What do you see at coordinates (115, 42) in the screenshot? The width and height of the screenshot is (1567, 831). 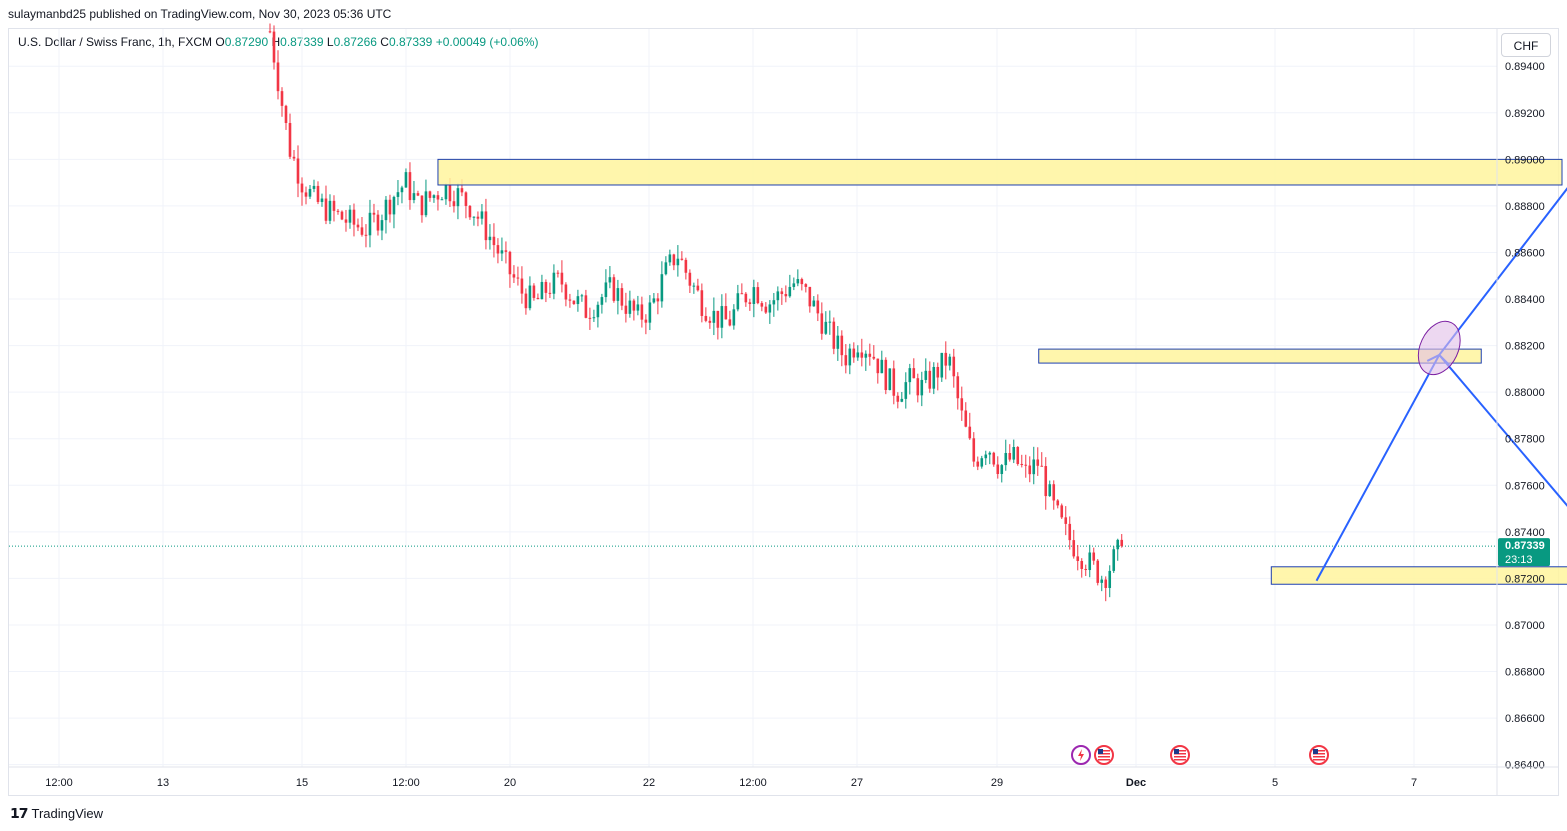 I see `symbol-name: U.S. Dollar / Swiss Franc, 1h, FXCM` at bounding box center [115, 42].